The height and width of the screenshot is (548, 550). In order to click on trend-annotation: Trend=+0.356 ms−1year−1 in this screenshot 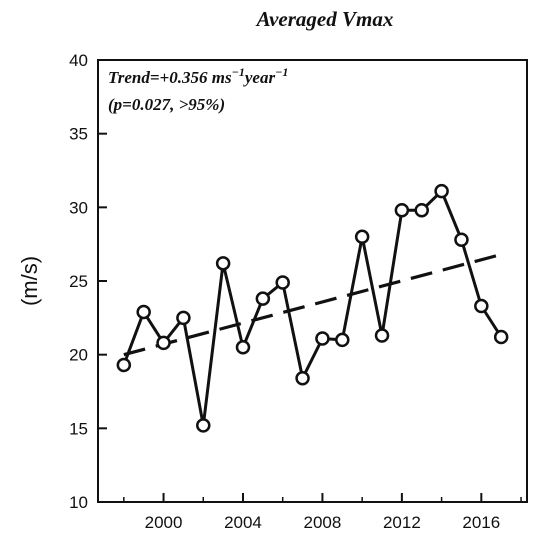, I will do `click(198, 76)`.